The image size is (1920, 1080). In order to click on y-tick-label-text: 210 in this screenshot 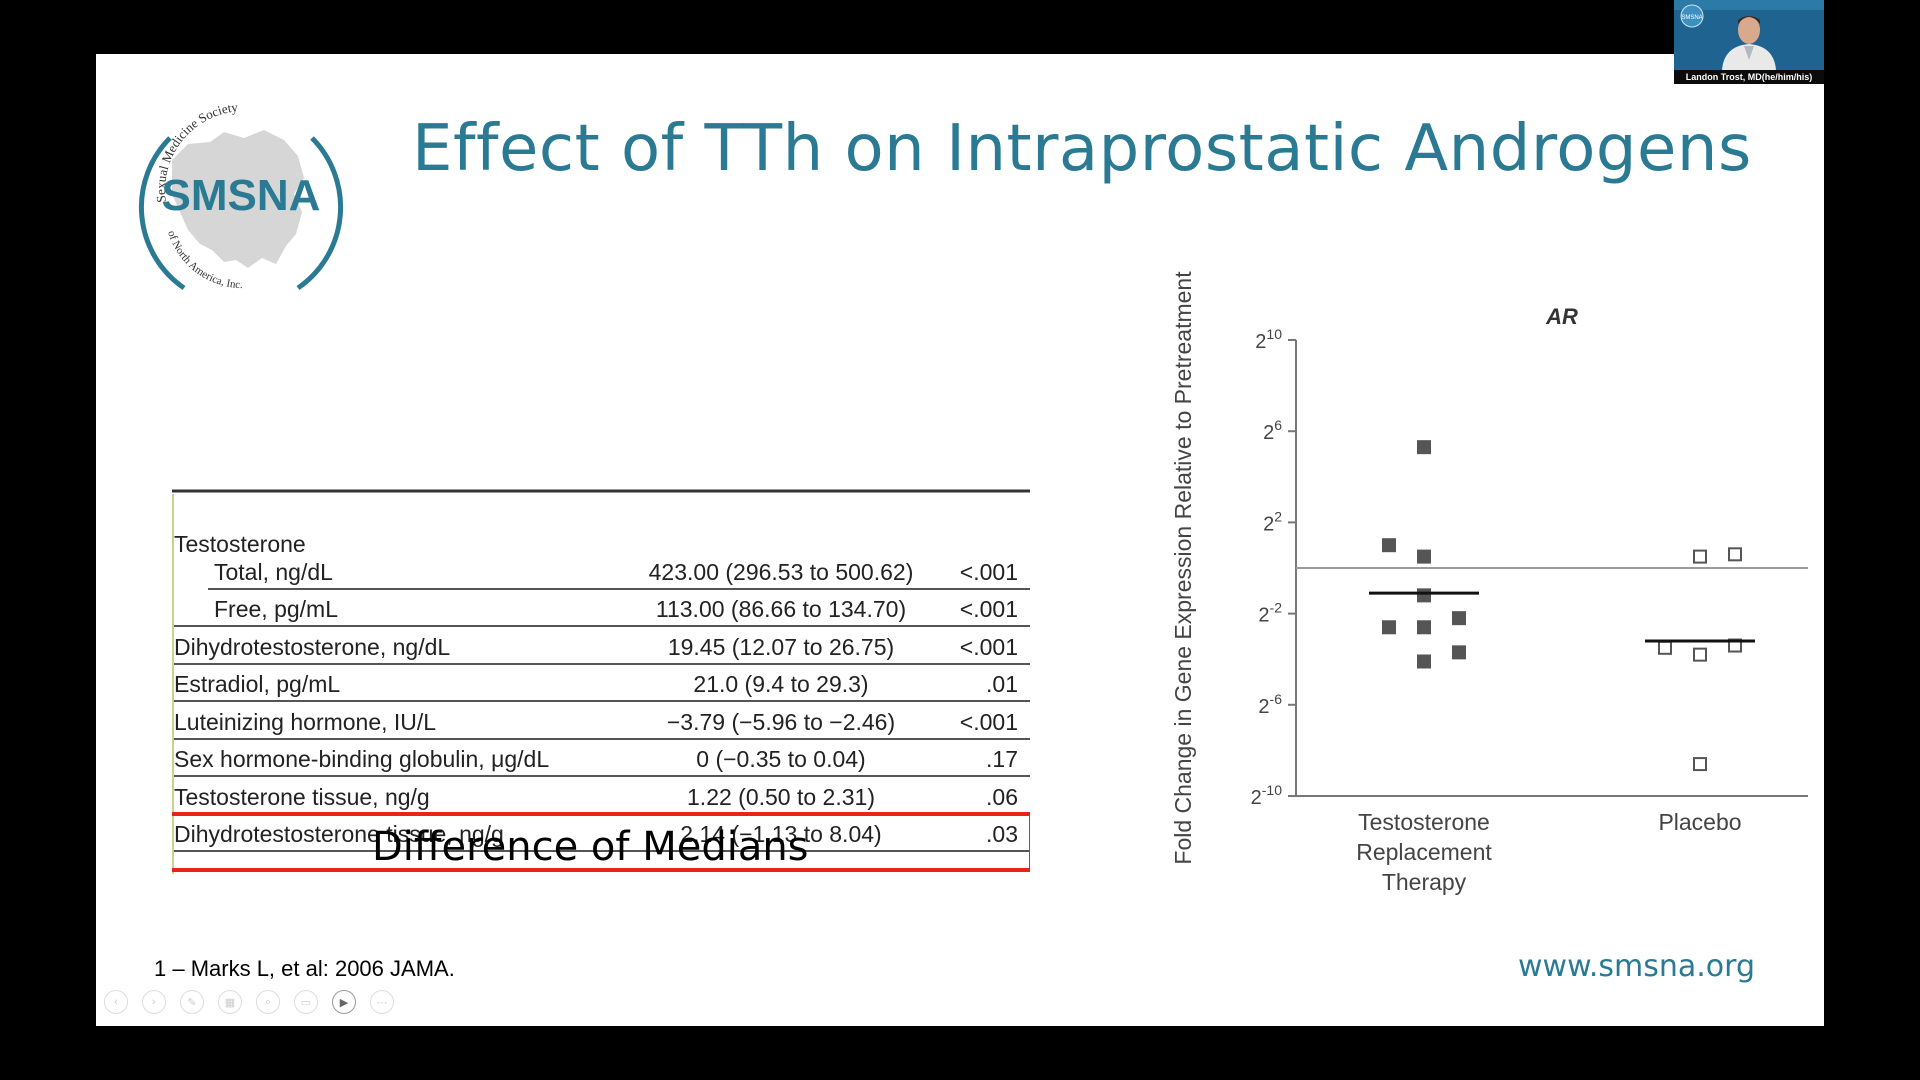, I will do `click(1268, 339)`.